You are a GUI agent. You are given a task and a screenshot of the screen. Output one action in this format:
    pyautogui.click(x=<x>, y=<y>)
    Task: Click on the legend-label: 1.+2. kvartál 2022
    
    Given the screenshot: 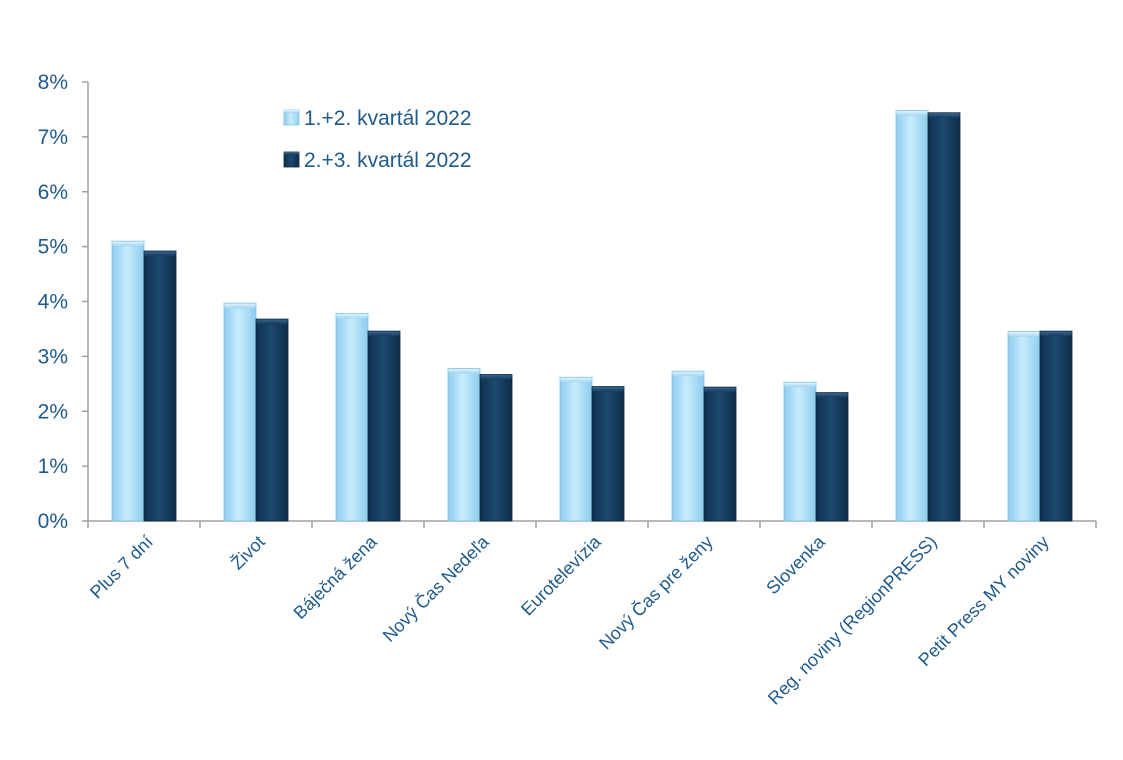 What is the action you would take?
    pyautogui.click(x=388, y=118)
    